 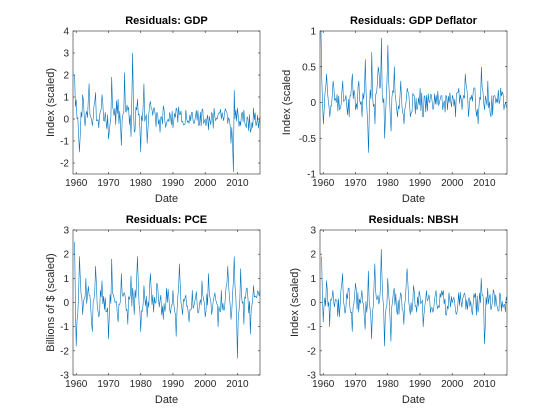 What do you see at coordinates (205, 183) in the screenshot?
I see `gdp-x-tick-label: 2000` at bounding box center [205, 183].